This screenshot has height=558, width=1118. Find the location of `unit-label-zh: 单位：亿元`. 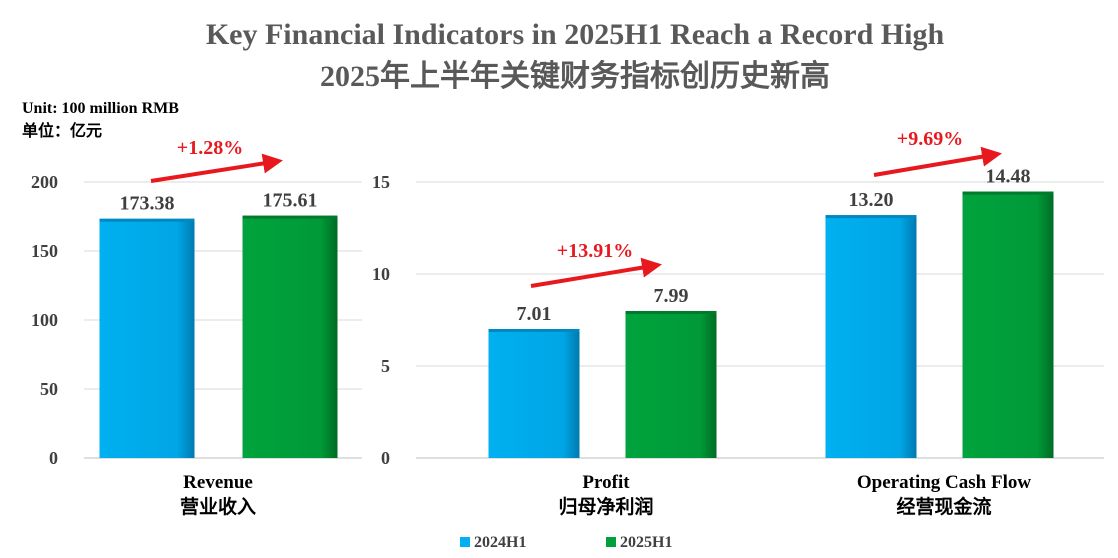

unit-label-zh: 单位：亿元 is located at coordinates (62, 130).